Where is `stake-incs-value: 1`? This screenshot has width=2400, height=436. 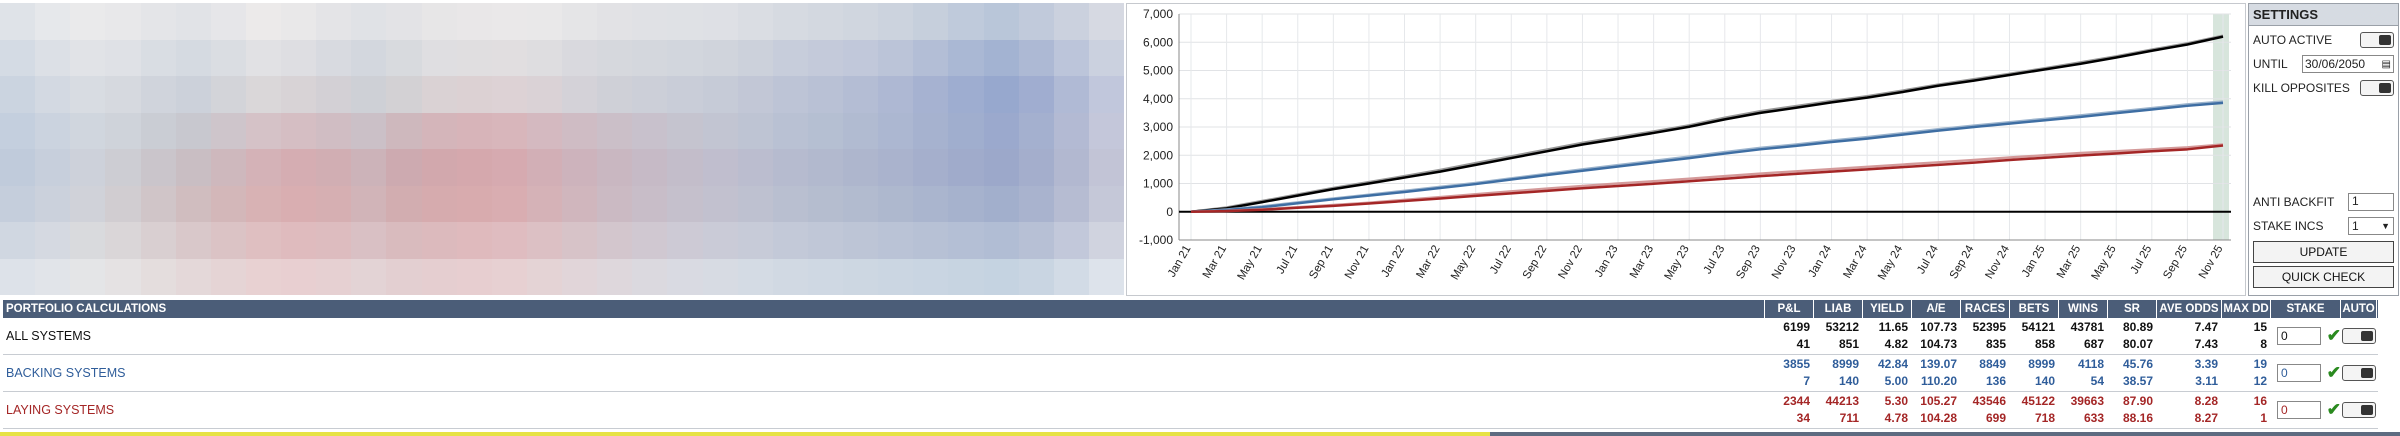
stake-incs-value: 1 is located at coordinates (2355, 226).